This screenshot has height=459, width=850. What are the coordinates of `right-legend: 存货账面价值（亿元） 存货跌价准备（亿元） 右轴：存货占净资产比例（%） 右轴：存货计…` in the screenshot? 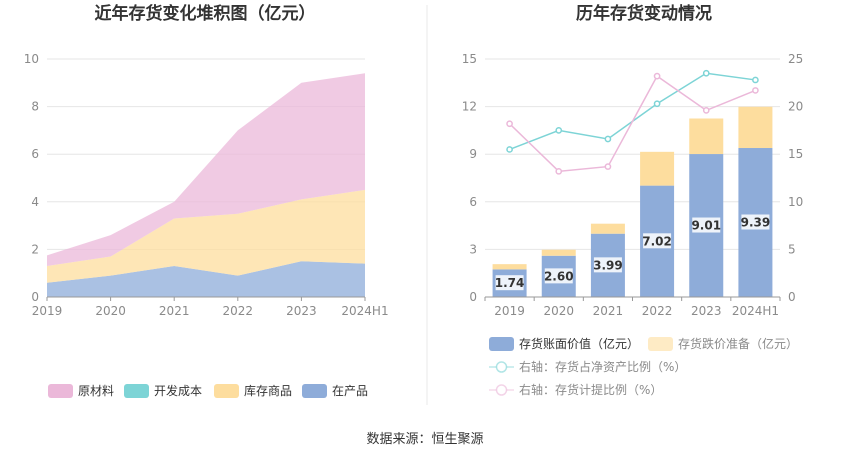 It's located at (643, 366).